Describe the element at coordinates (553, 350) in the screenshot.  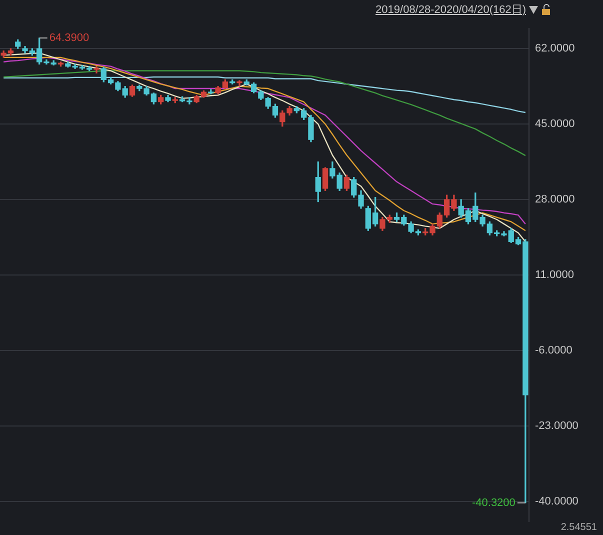
I see `y-tick-label: -6.0000` at that location.